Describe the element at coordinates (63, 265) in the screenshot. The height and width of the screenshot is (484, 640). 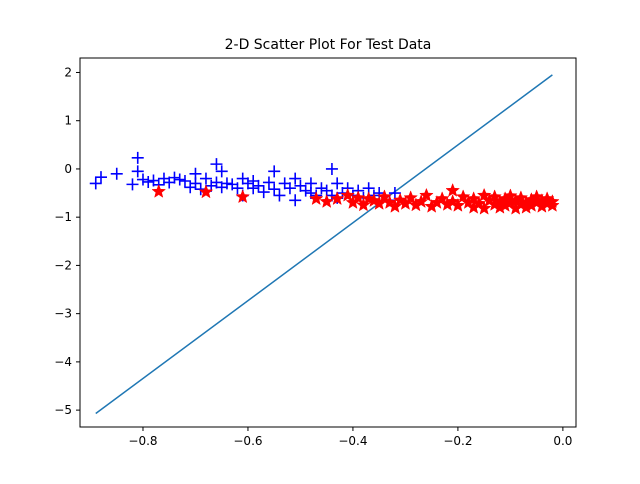
I see `y-tick-label: −2` at that location.